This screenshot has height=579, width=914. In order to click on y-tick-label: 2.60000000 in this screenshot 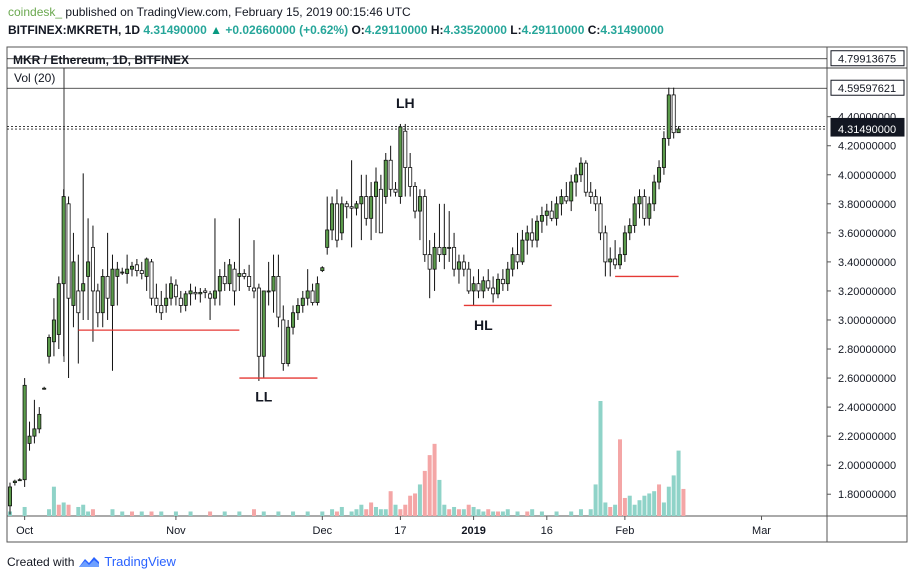, I will do `click(867, 379)`.